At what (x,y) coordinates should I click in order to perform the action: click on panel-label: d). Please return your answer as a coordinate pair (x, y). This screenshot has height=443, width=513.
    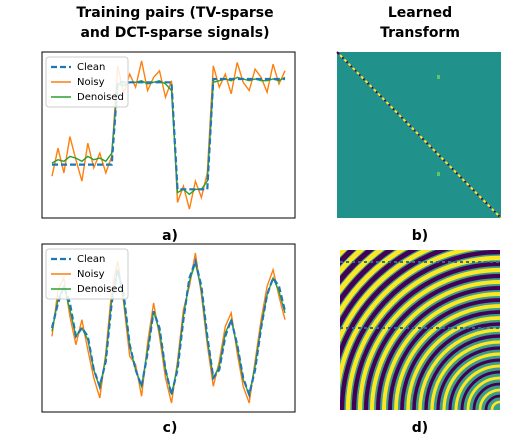
    Looking at the image, I should click on (420, 428).